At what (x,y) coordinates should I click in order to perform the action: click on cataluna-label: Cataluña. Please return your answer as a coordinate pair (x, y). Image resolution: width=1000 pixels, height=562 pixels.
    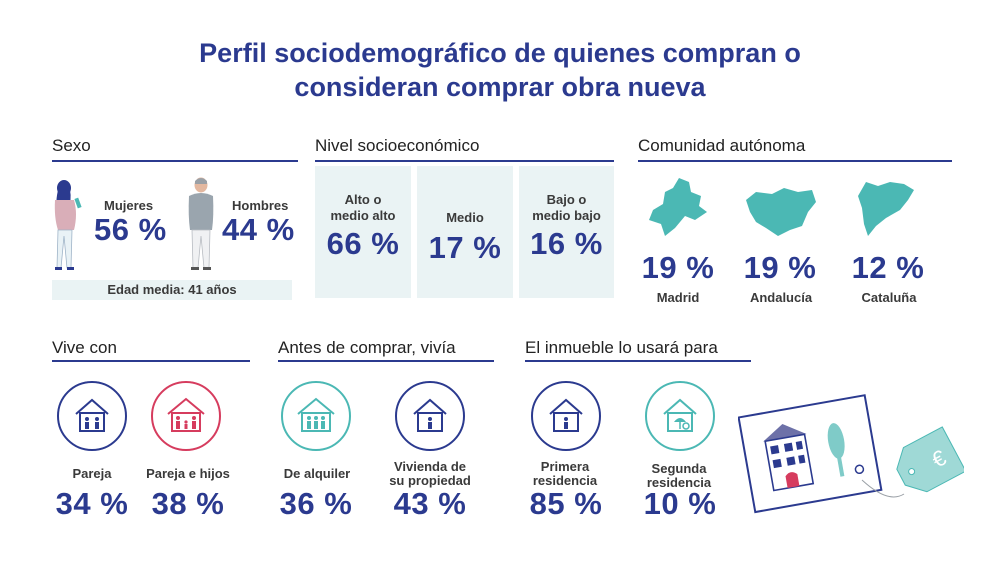
    Looking at the image, I should click on (889, 297).